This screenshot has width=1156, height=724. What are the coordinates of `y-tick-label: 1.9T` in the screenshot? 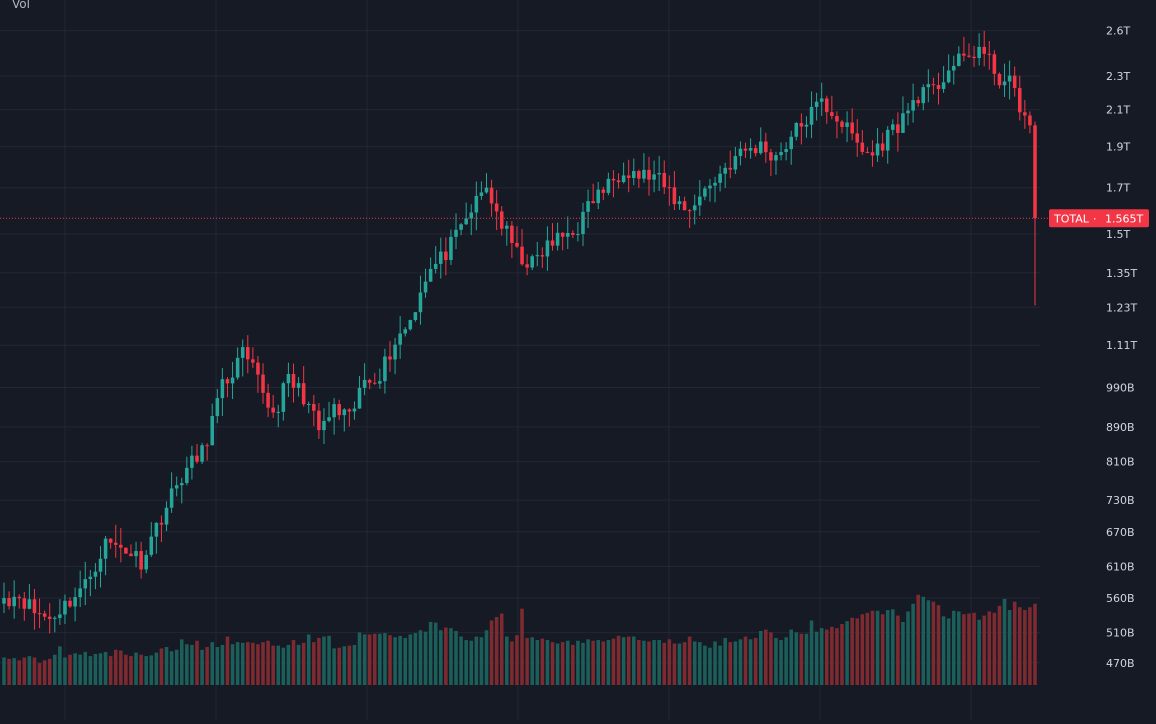 It's located at (1118, 147).